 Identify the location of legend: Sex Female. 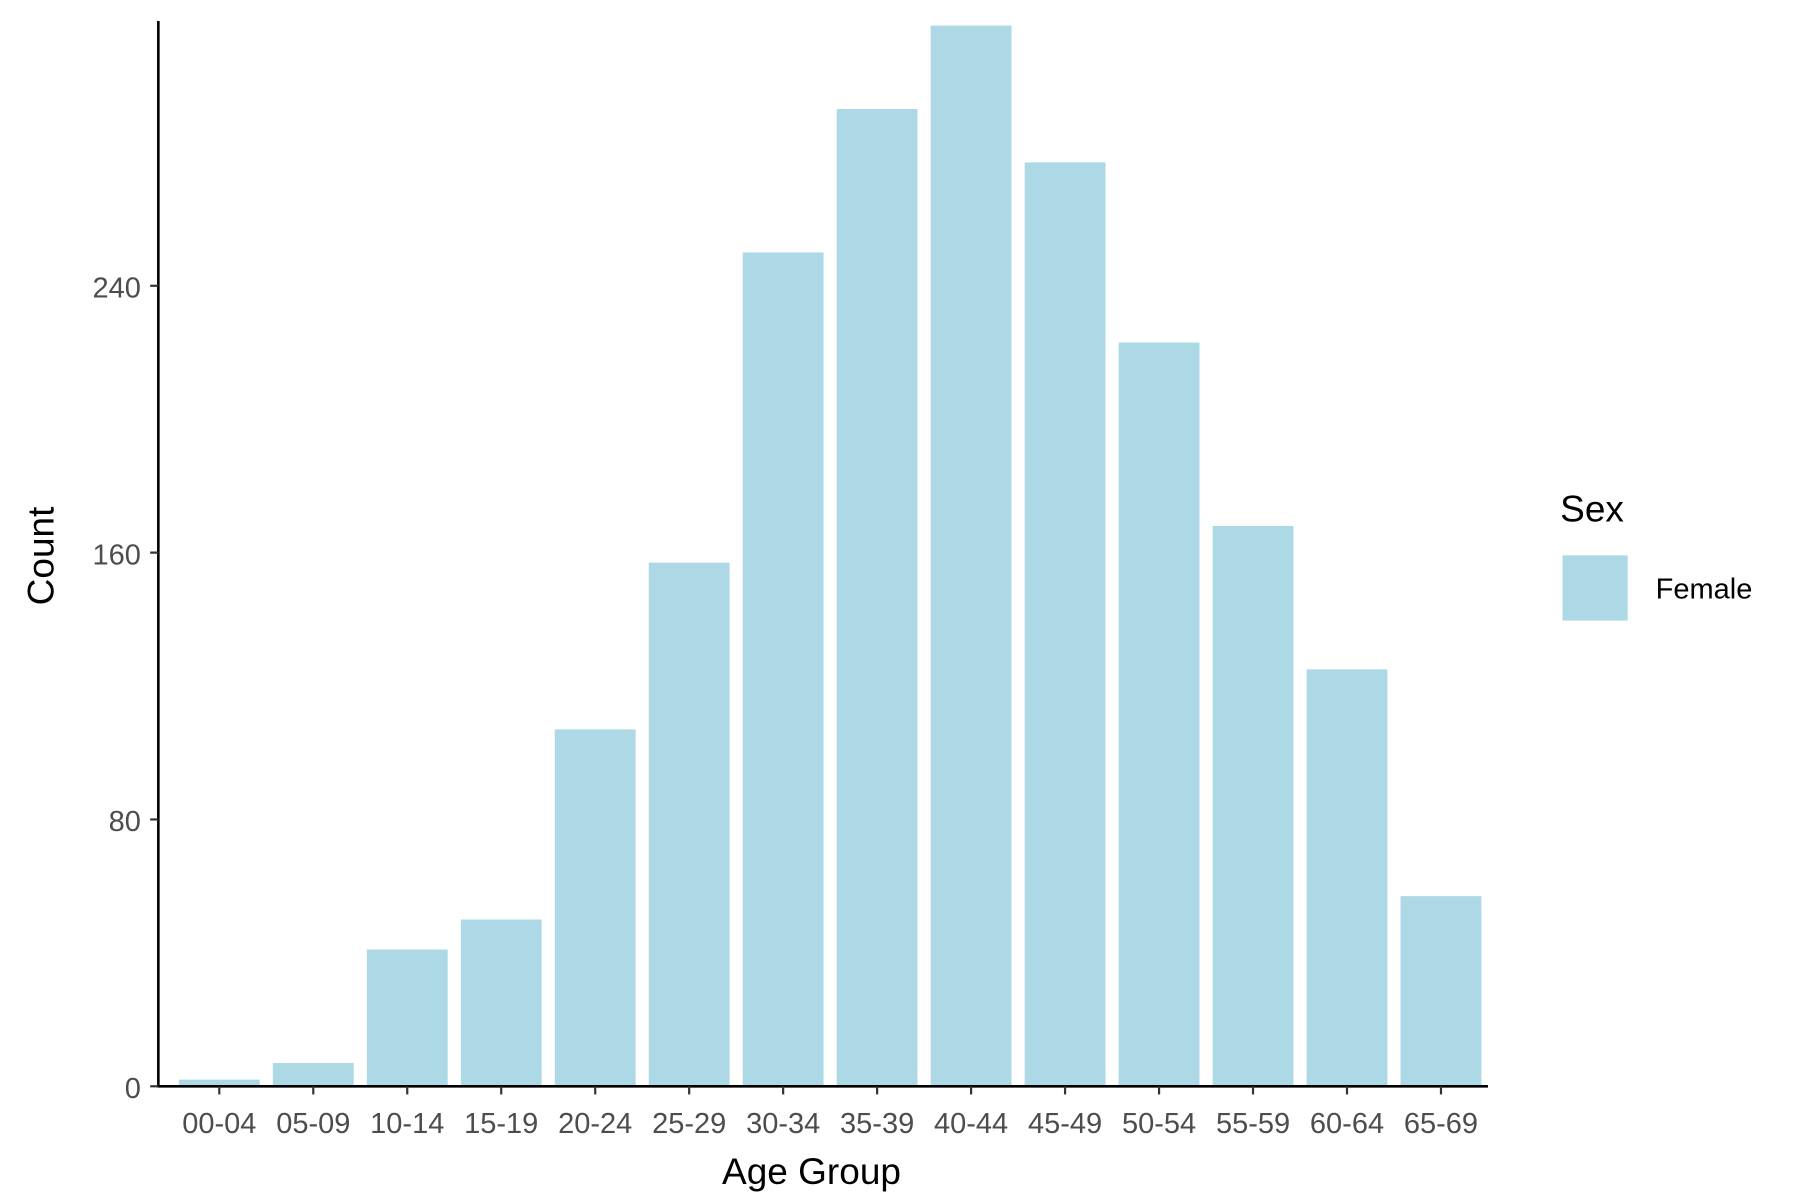
(1656, 555).